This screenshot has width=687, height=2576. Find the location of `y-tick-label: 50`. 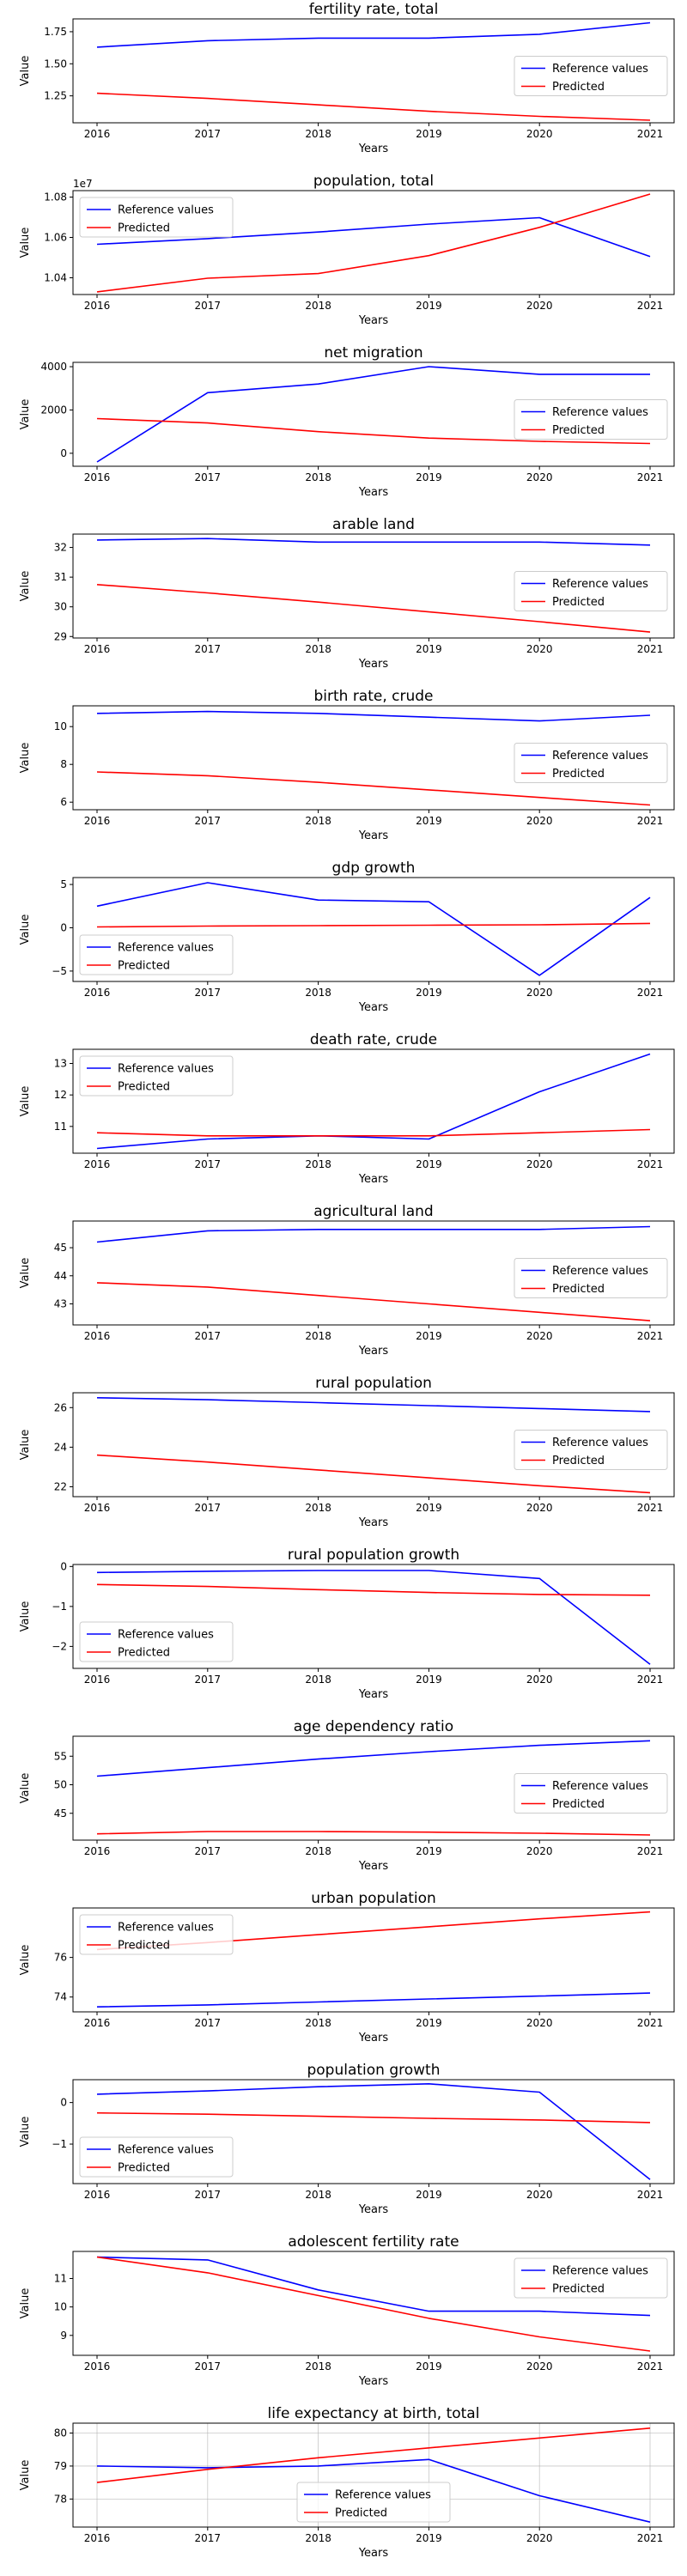

y-tick-label: 50 is located at coordinates (60, 1785).